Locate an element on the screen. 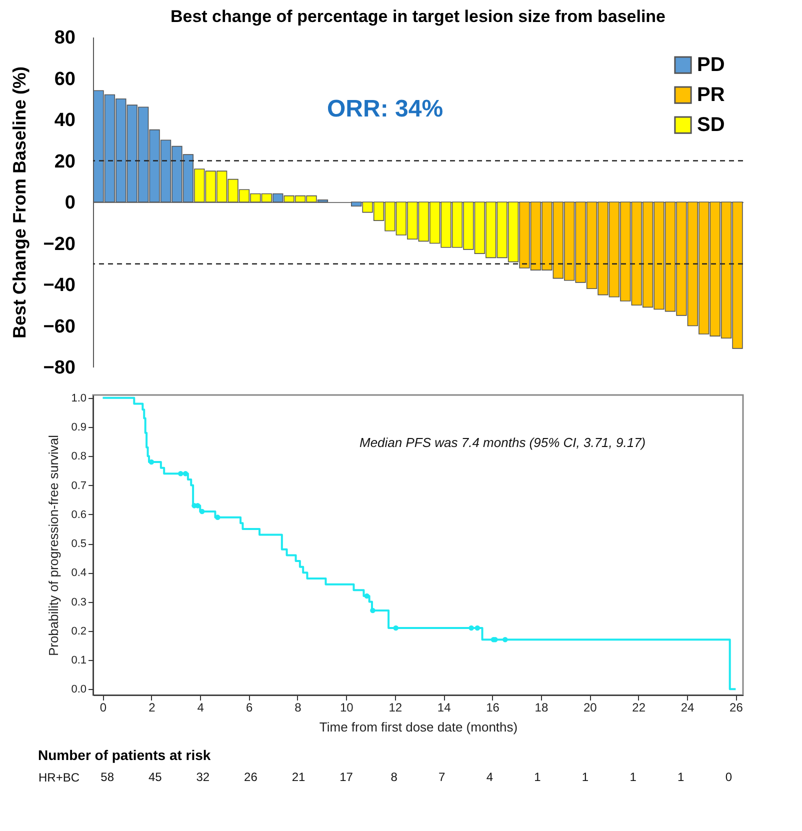 The image size is (802, 831). y-tick-label: 0.4 is located at coordinates (78, 573).